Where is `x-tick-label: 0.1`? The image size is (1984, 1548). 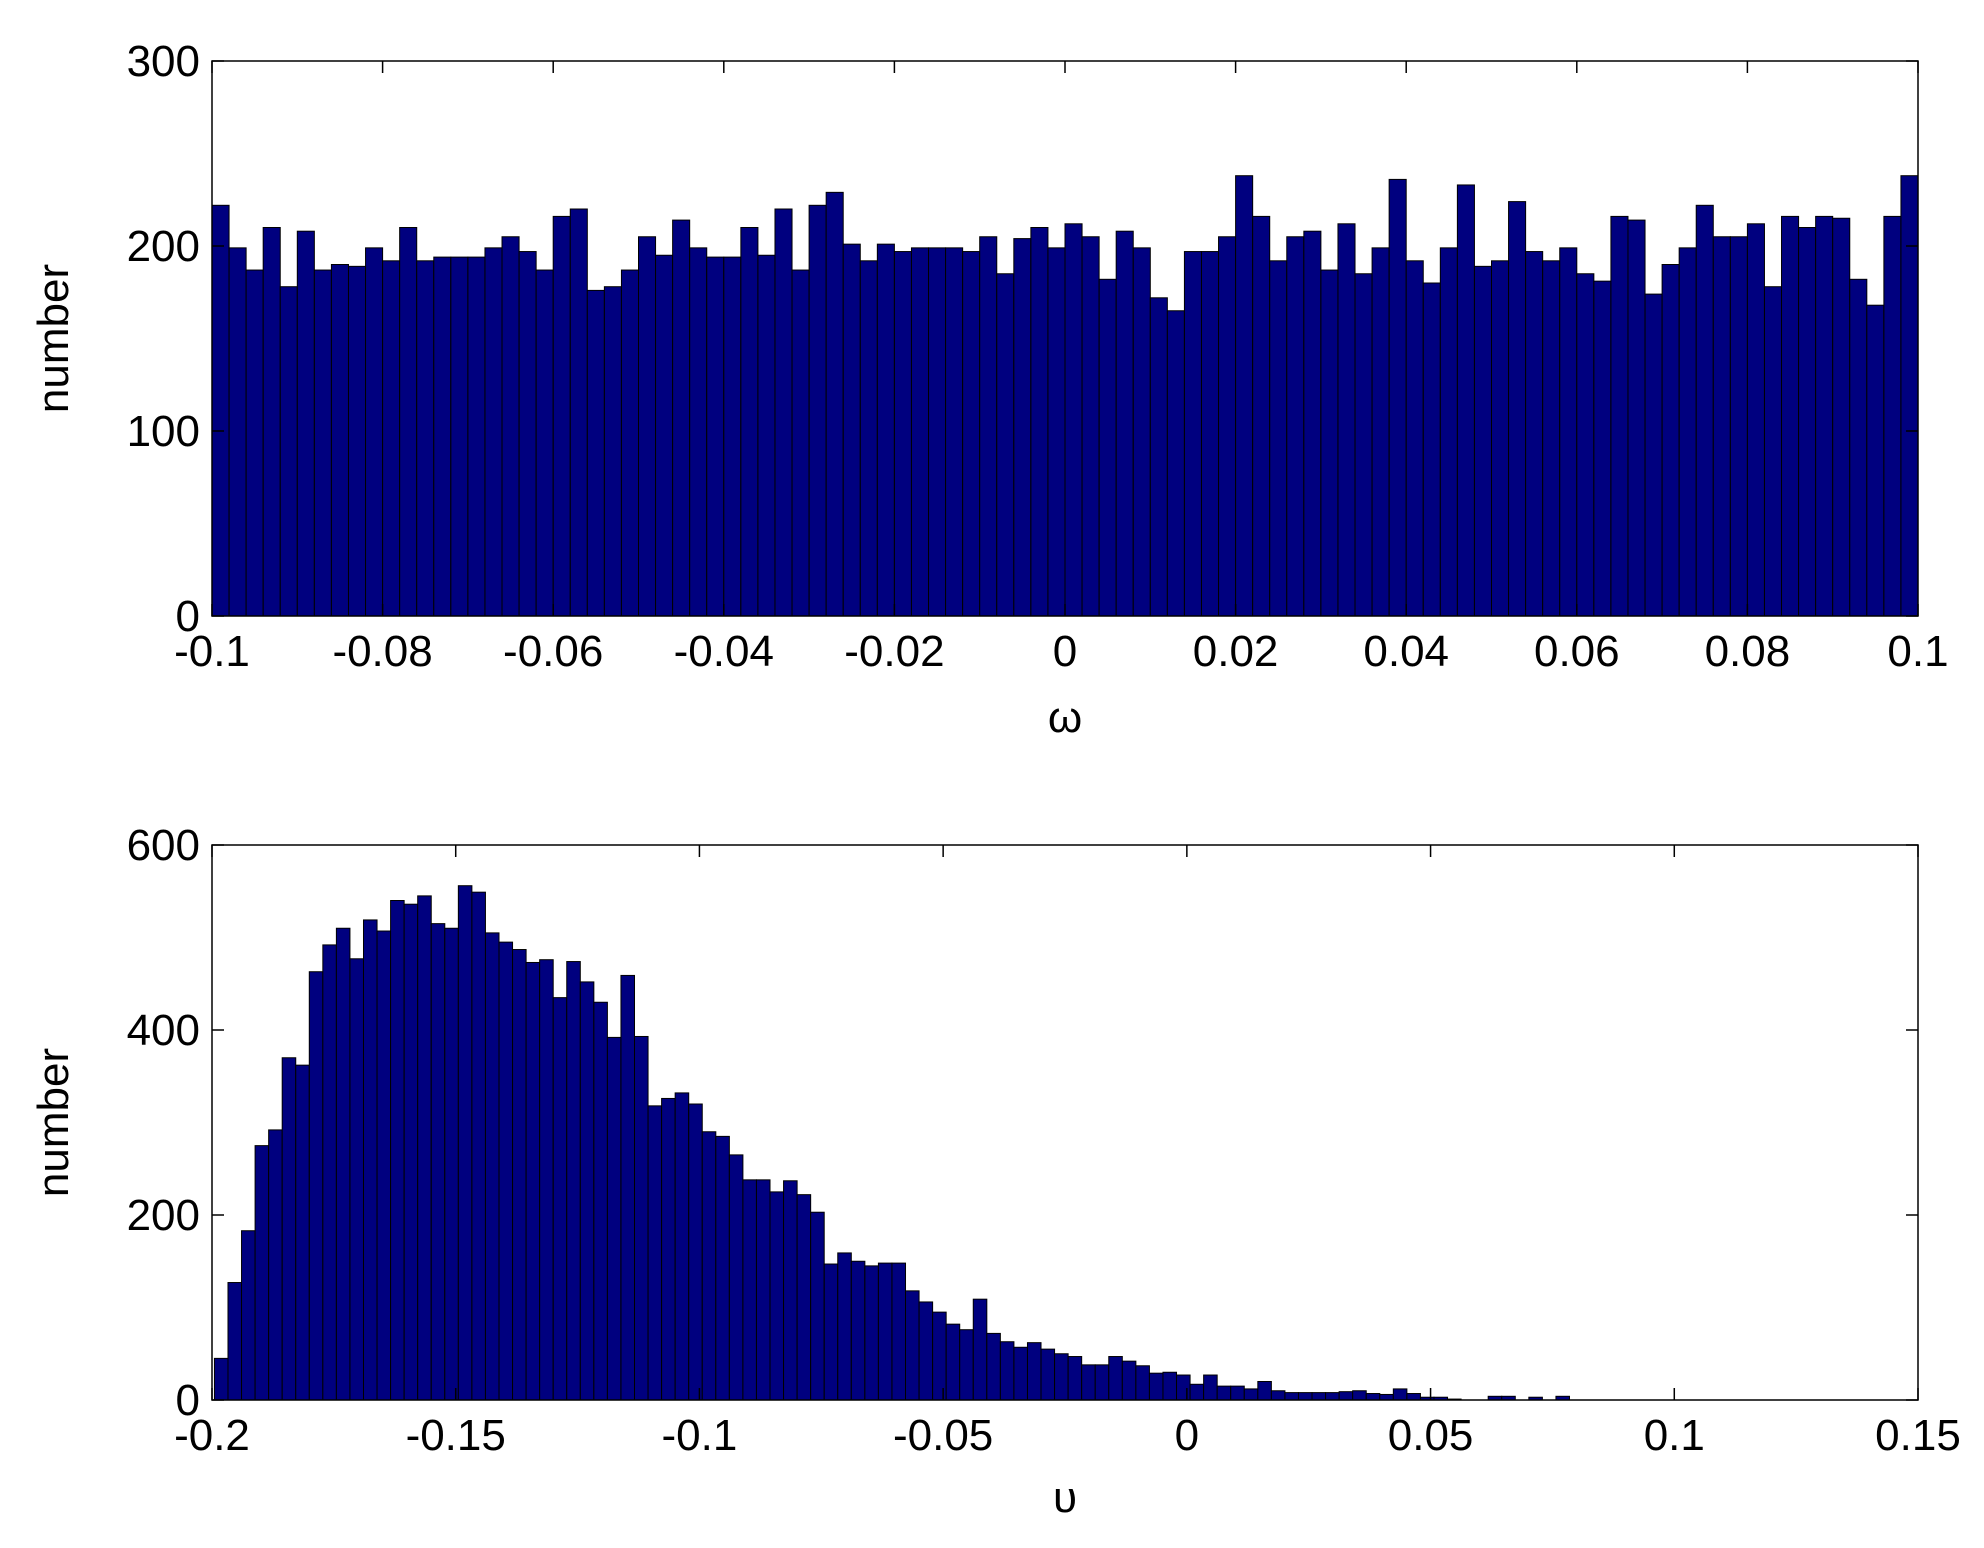
x-tick-label: 0.1 is located at coordinates (1917, 651).